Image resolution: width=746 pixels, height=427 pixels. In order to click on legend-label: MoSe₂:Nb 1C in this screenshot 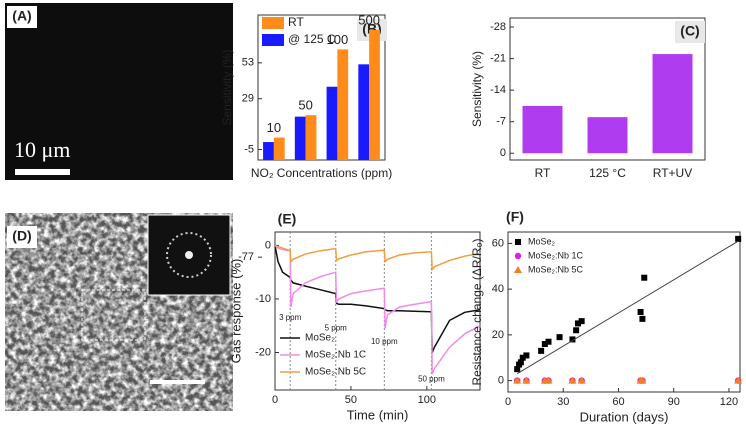, I will do `click(556, 255)`.